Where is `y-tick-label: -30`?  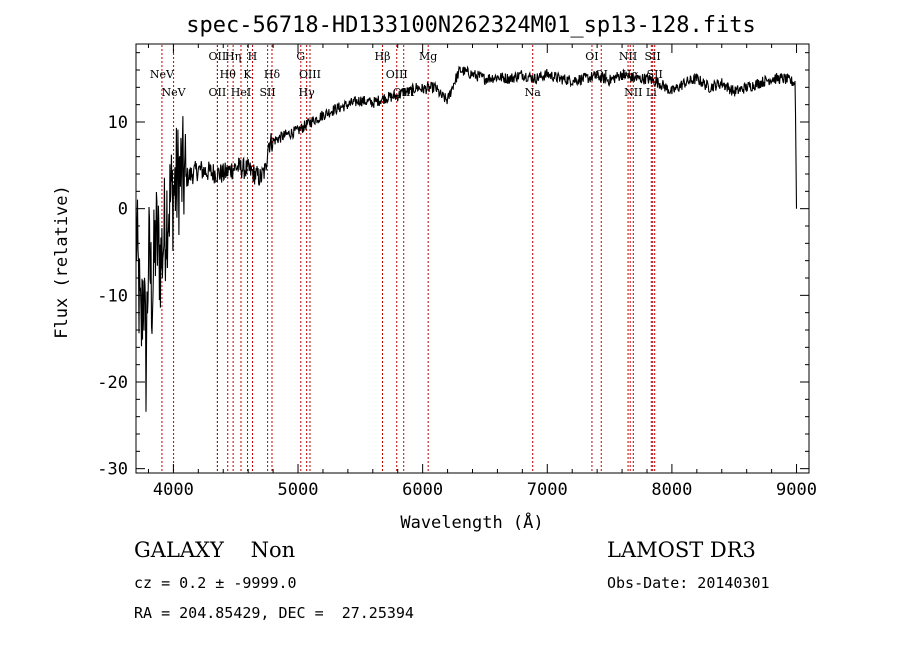 y-tick-label: -30 is located at coordinates (112, 470).